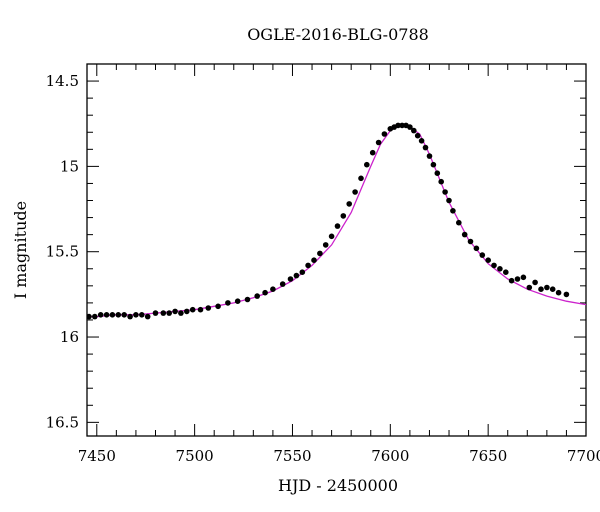  Describe the element at coordinates (69, 337) in the screenshot. I see `y-tick-label: 16` at that location.